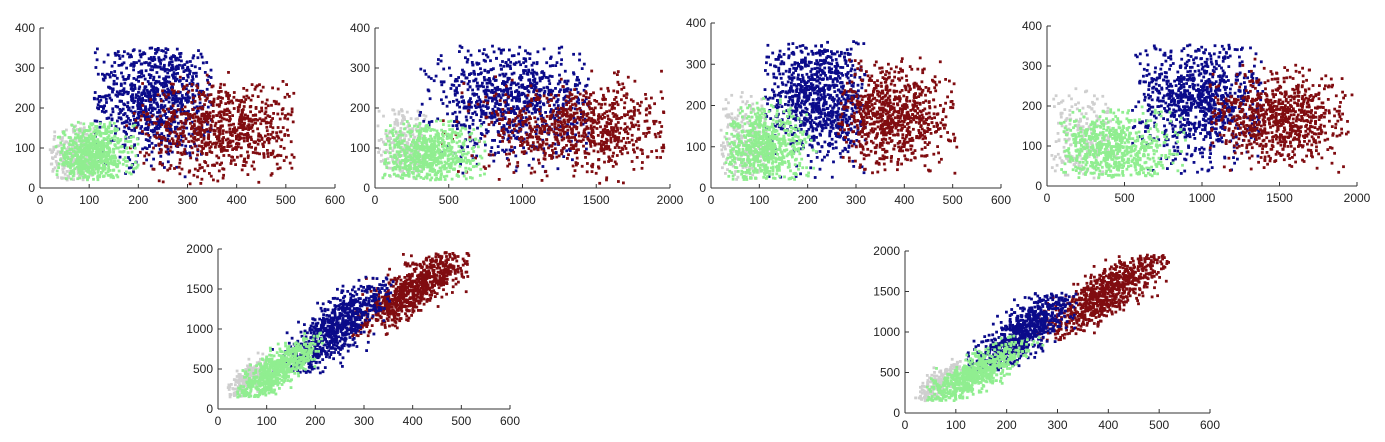 The width and height of the screenshot is (1385, 442). What do you see at coordinates (553, 127) in the screenshot?
I see `cluster-red` at bounding box center [553, 127].